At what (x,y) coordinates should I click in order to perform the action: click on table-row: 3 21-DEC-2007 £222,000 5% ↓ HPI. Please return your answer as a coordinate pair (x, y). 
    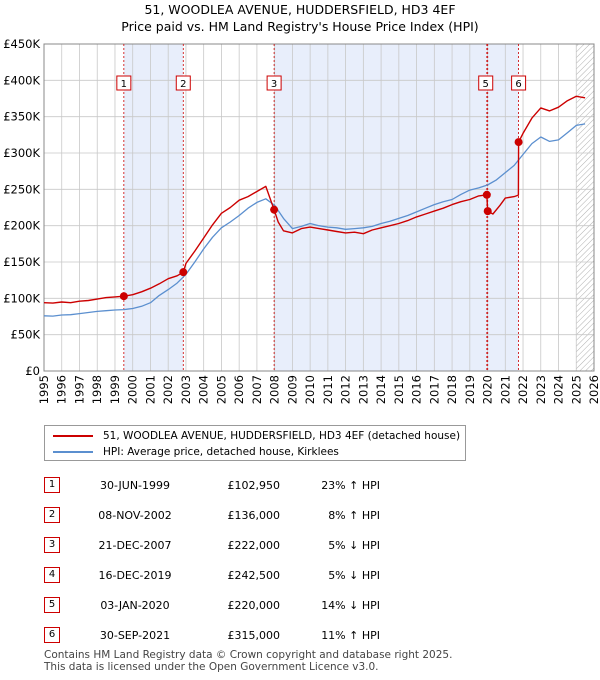
    Looking at the image, I should click on (212, 545).